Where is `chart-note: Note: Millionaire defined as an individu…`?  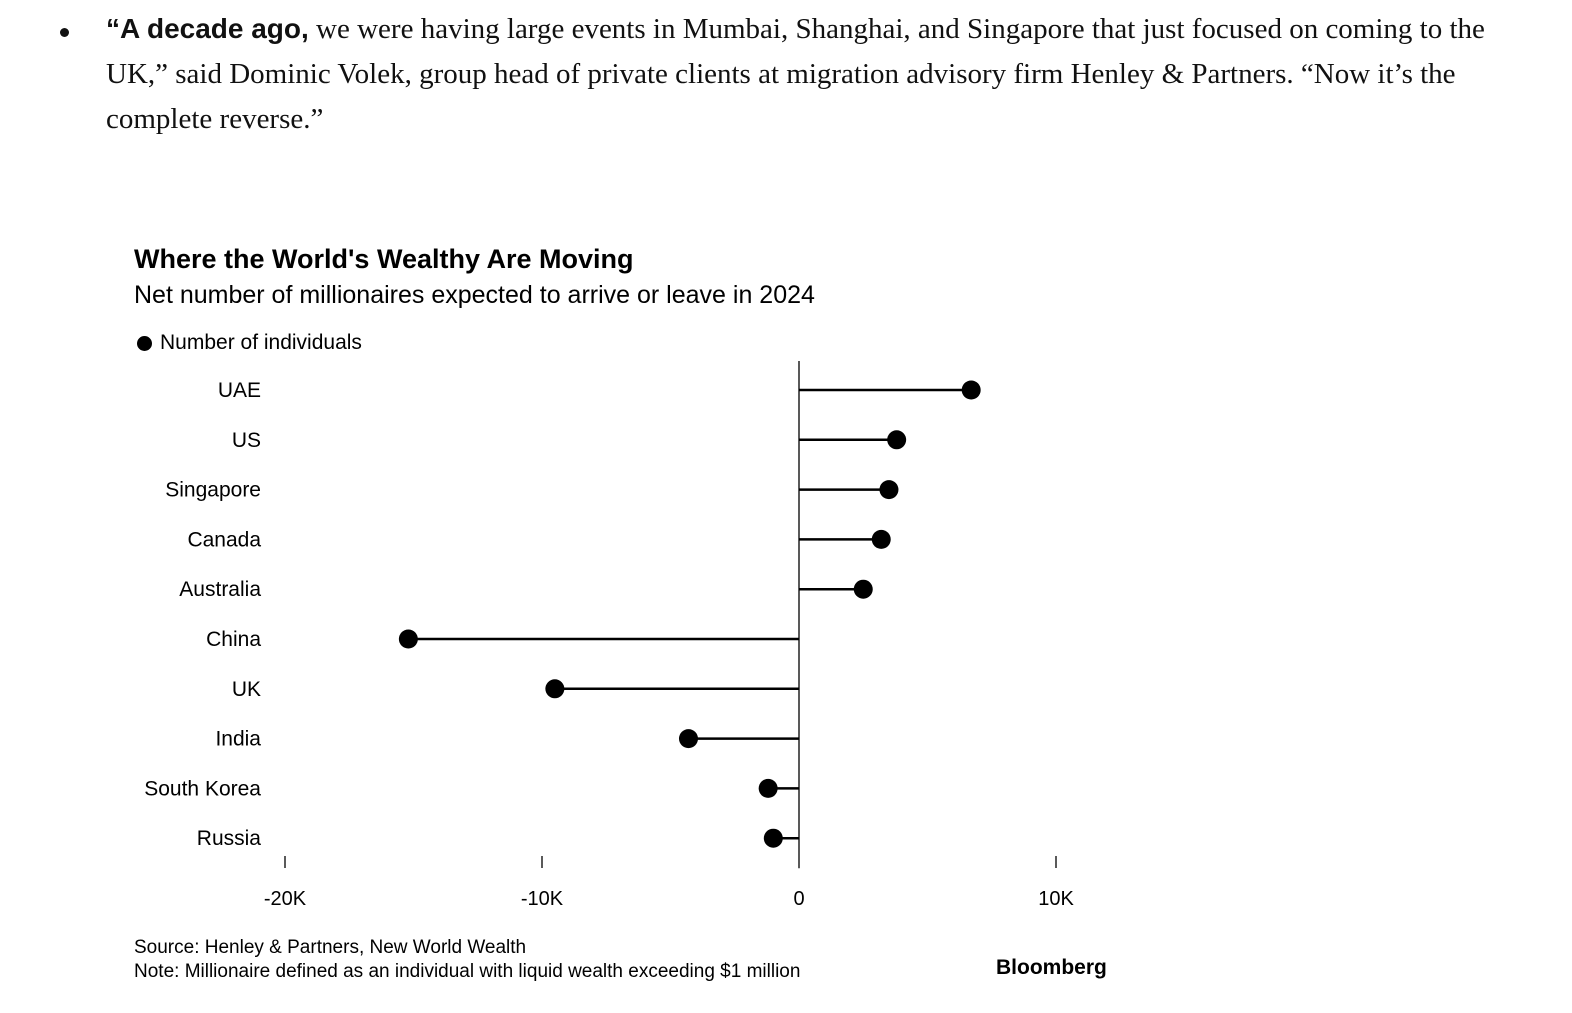 chart-note: Note: Millionaire defined as an individu… is located at coordinates (467, 971).